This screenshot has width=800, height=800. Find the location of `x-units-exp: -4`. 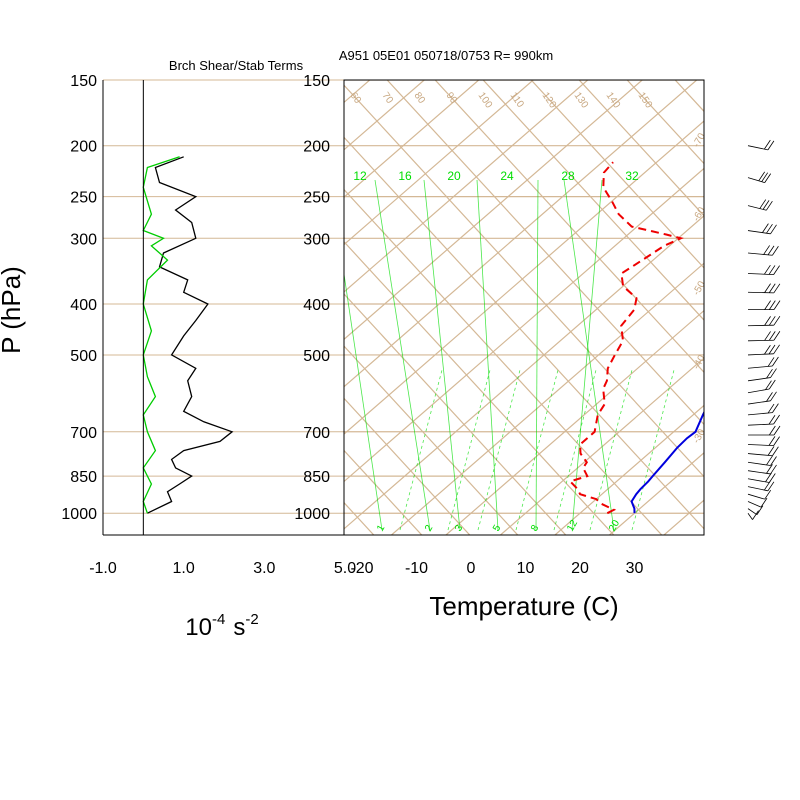

x-units-exp: -4 is located at coordinates (218, 619).